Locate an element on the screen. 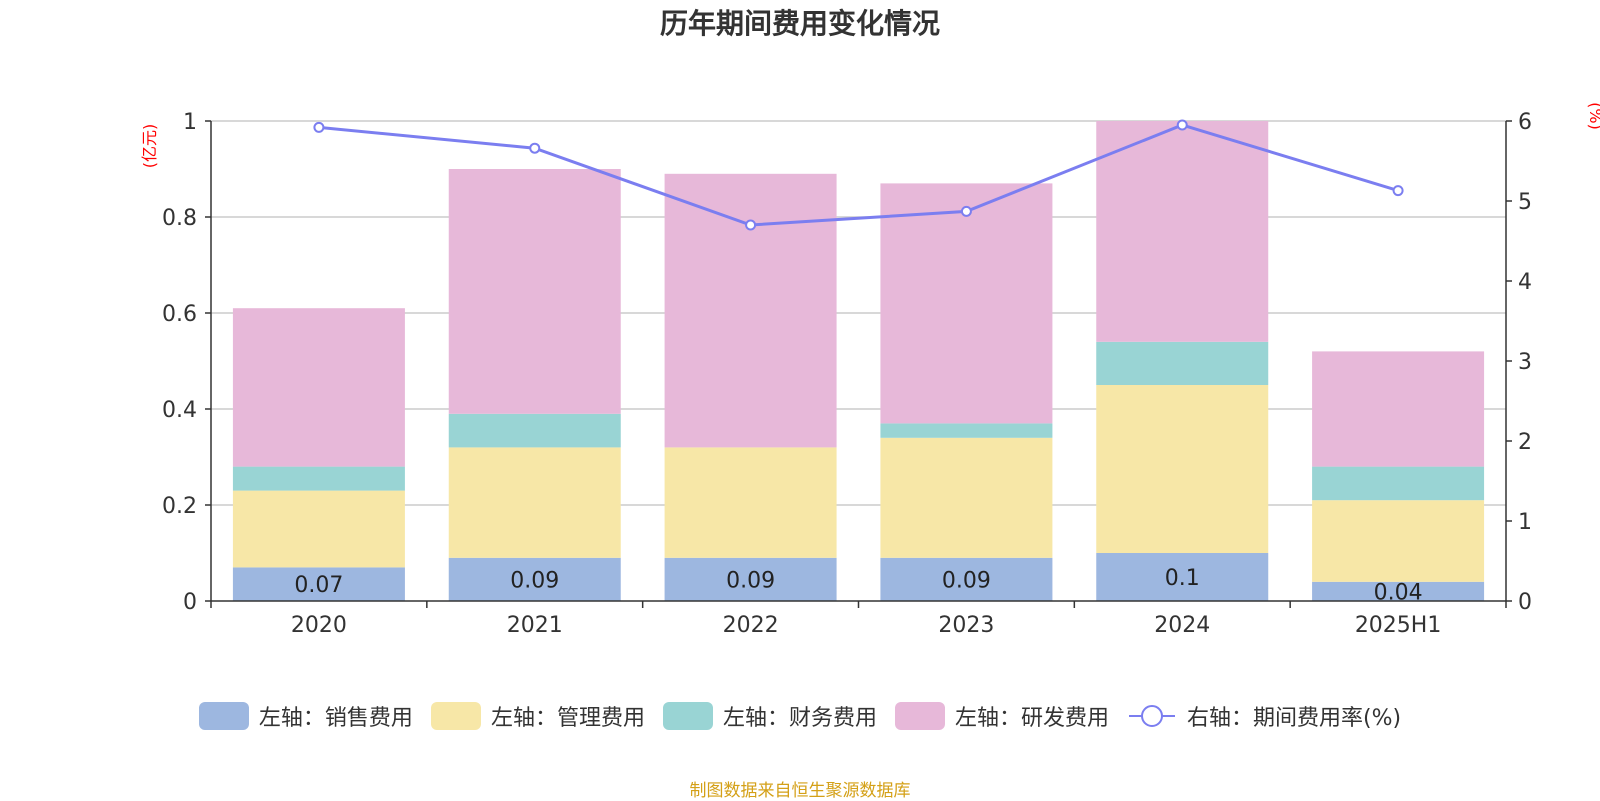 The image size is (1600, 801). legend-item: 左轴：管理费用 is located at coordinates (537, 716).